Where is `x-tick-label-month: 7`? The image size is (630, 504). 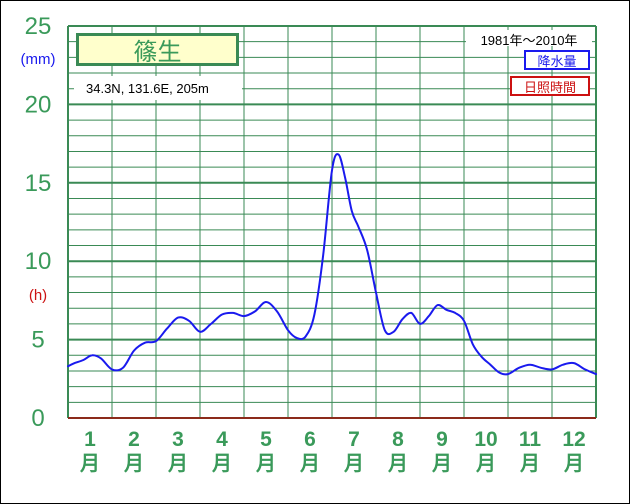 x-tick-label-month: 7 is located at coordinates (354, 439).